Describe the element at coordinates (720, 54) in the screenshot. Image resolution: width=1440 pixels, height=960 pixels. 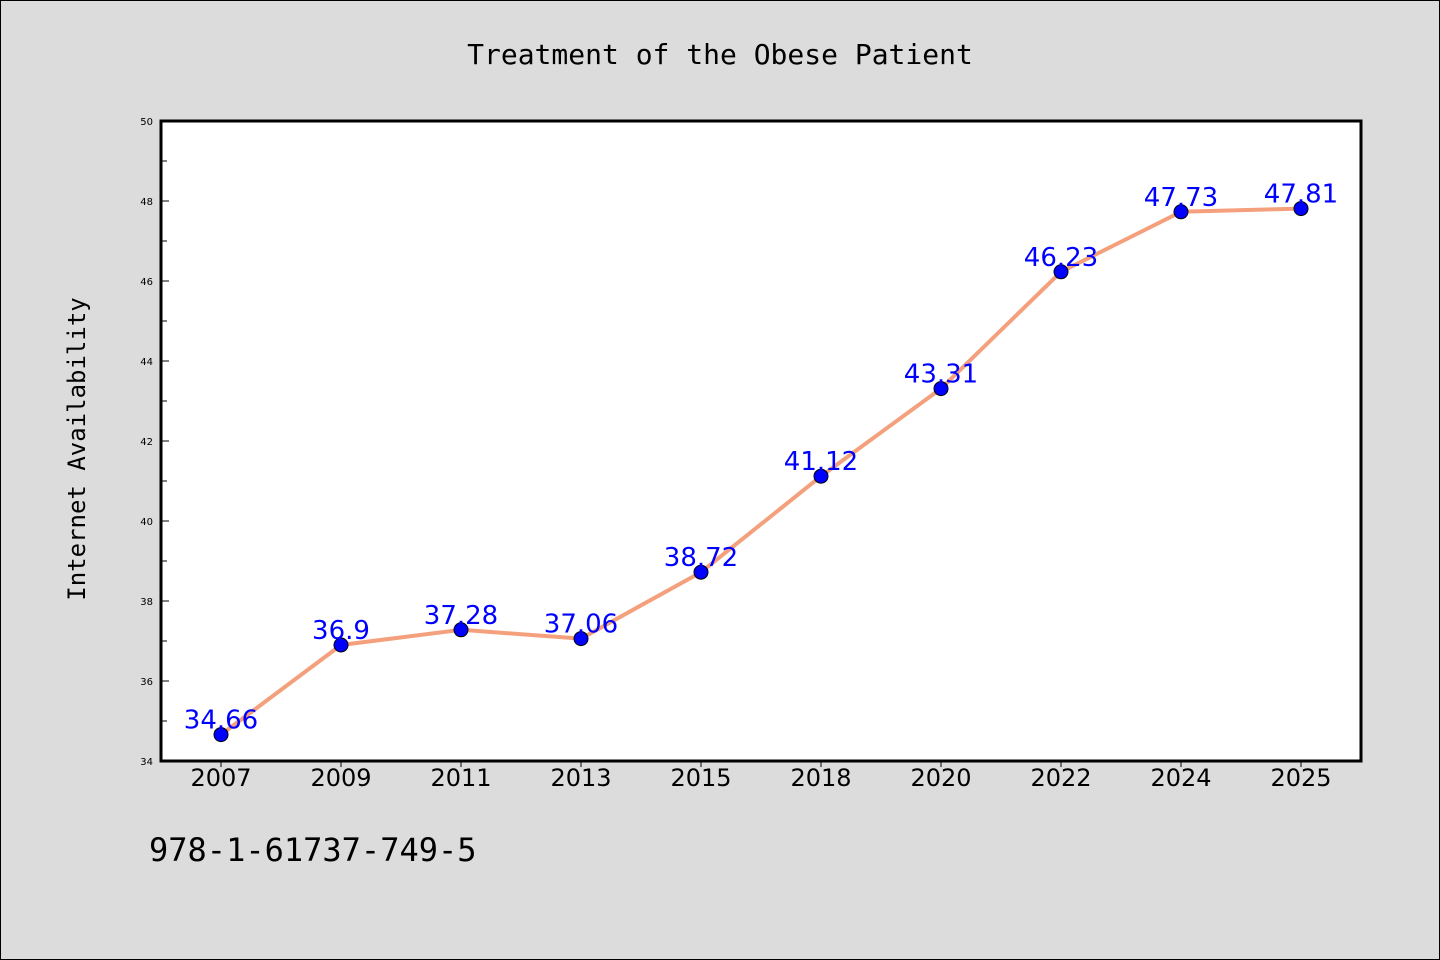
I see `chart-title: Treatment of the Obese Patient` at that location.